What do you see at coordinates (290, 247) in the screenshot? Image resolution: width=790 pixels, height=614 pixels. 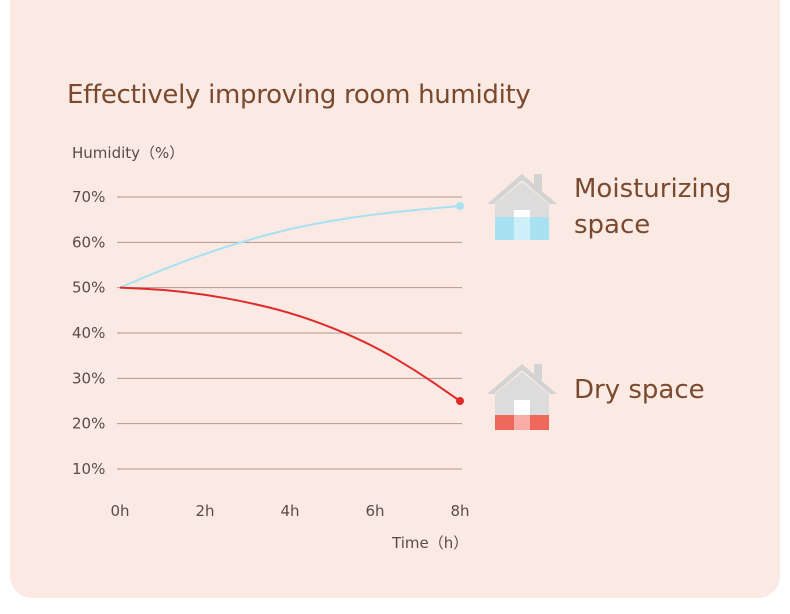 I see `series-line-moist` at bounding box center [290, 247].